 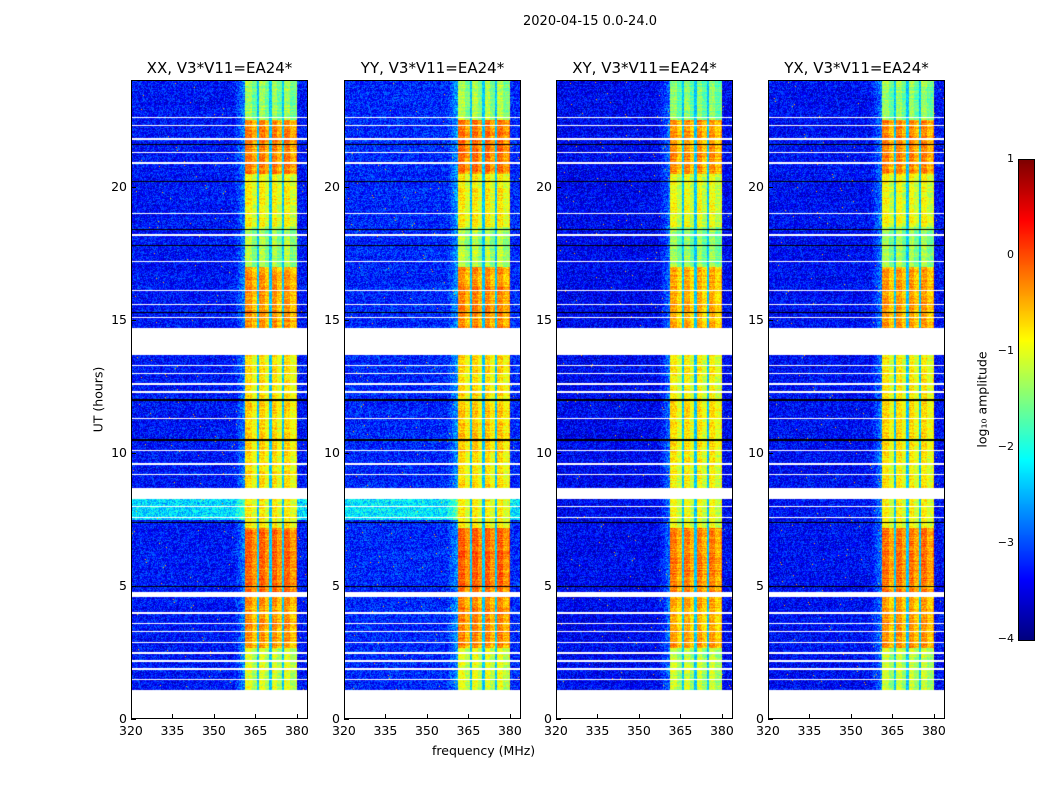 I want to click on colorbar-tick-label: 0, so click(x=1010, y=254).